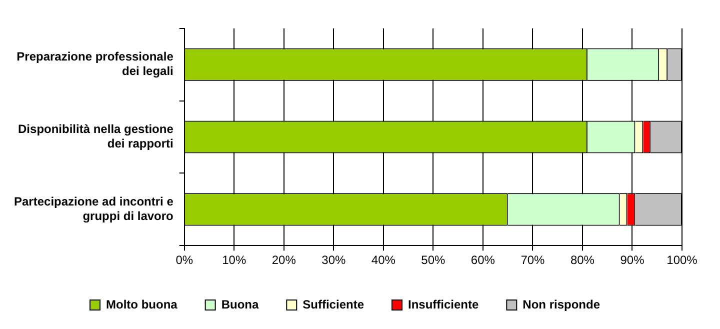 Image resolution: width=720 pixels, height=329 pixels. I want to click on legend-label: Non risponde, so click(561, 304).